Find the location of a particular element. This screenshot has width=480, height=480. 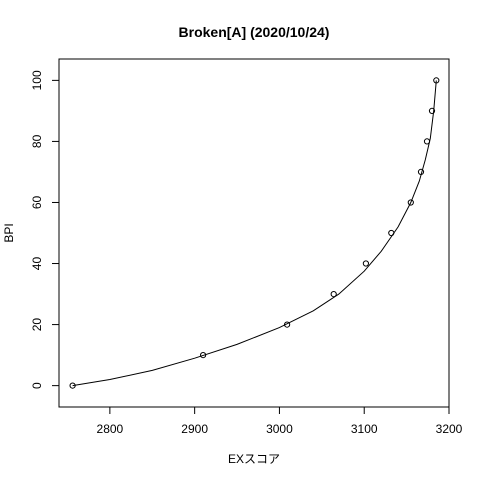

x-tick-label: 2900 is located at coordinates (194, 429).